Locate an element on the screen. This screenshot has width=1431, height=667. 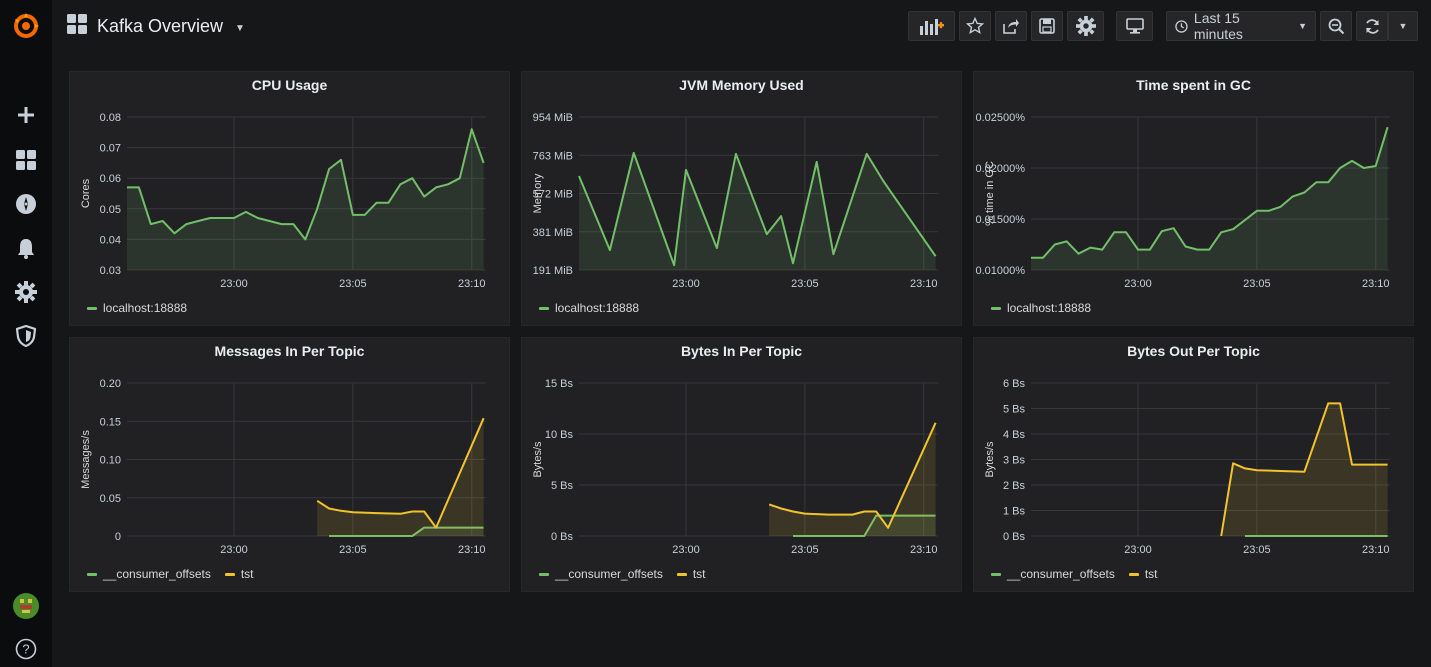
share-dashboard-button is located at coordinates (1011, 26).